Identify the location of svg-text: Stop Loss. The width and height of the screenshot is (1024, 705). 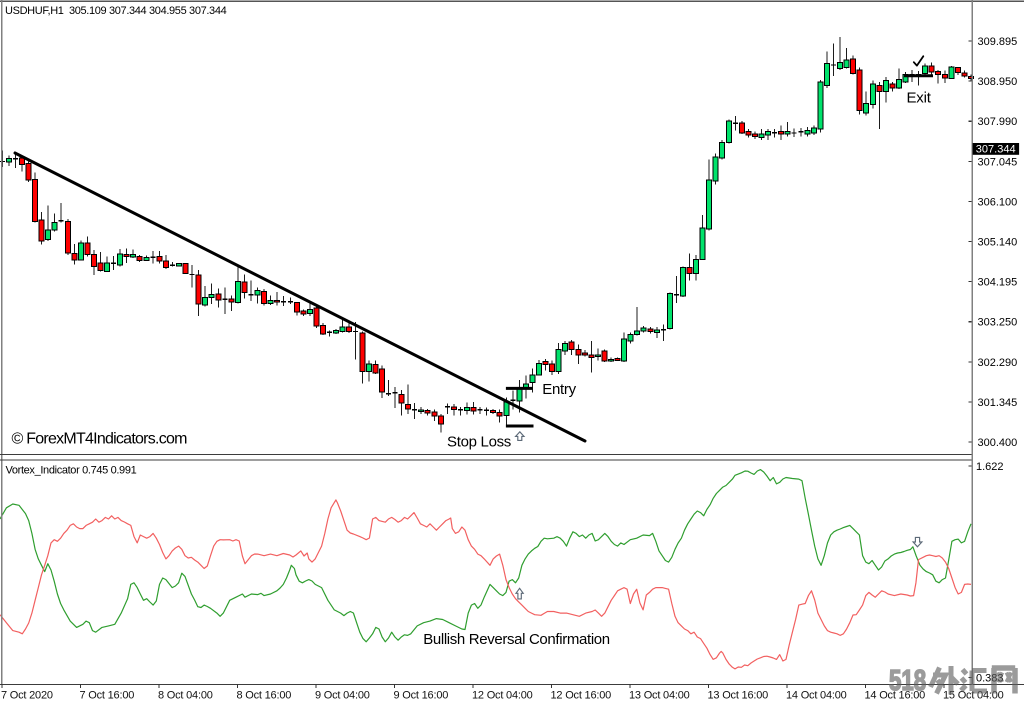
(479, 442).